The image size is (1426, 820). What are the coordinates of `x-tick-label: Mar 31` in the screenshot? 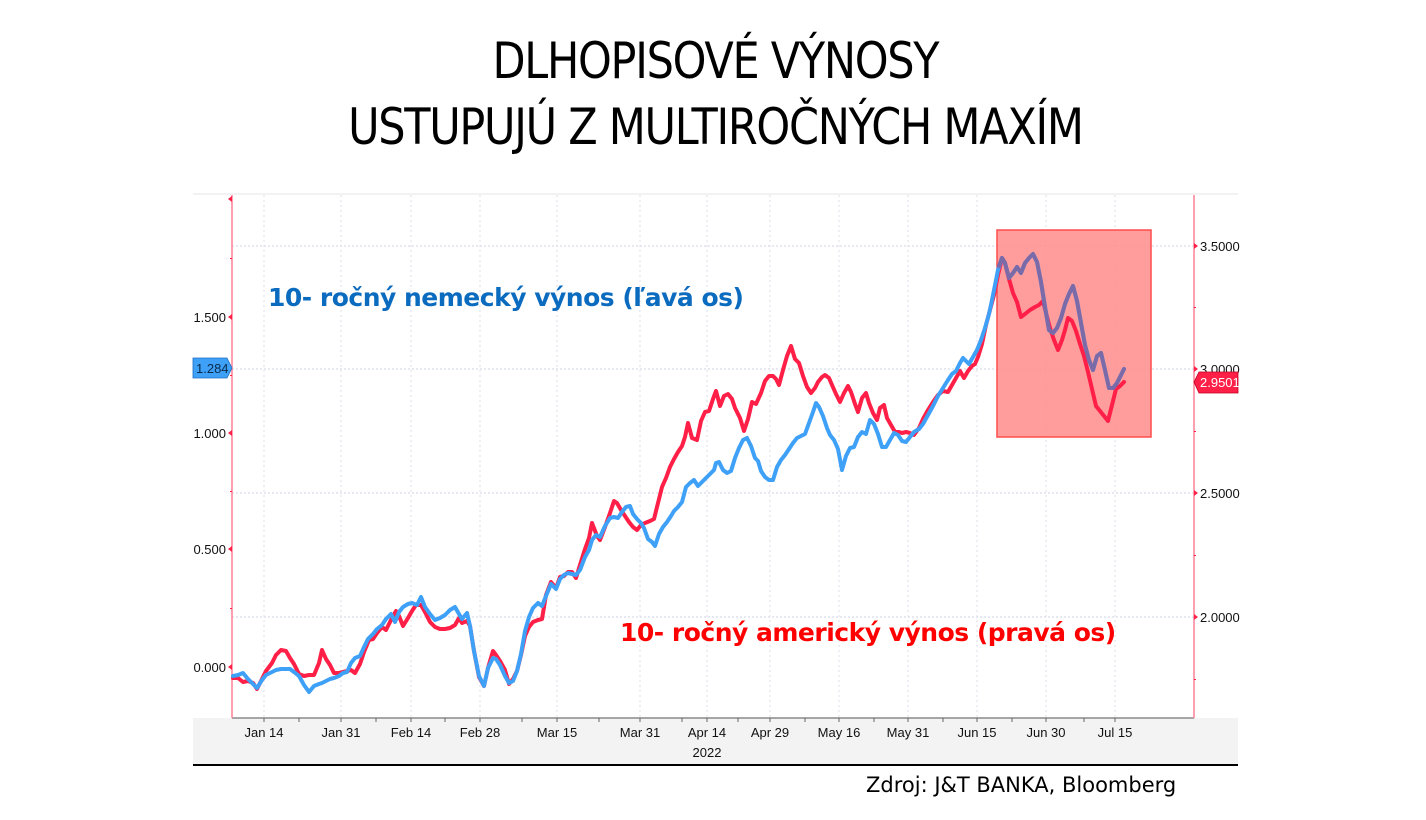 It's located at (640, 732).